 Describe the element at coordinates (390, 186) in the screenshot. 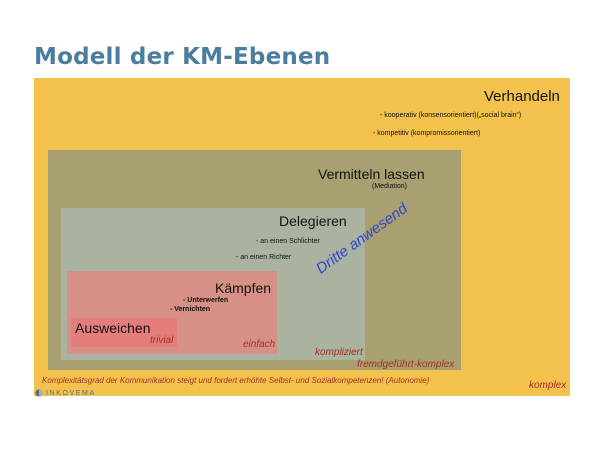

I see `vermitteln-subtitle: (Mediation)` at that location.